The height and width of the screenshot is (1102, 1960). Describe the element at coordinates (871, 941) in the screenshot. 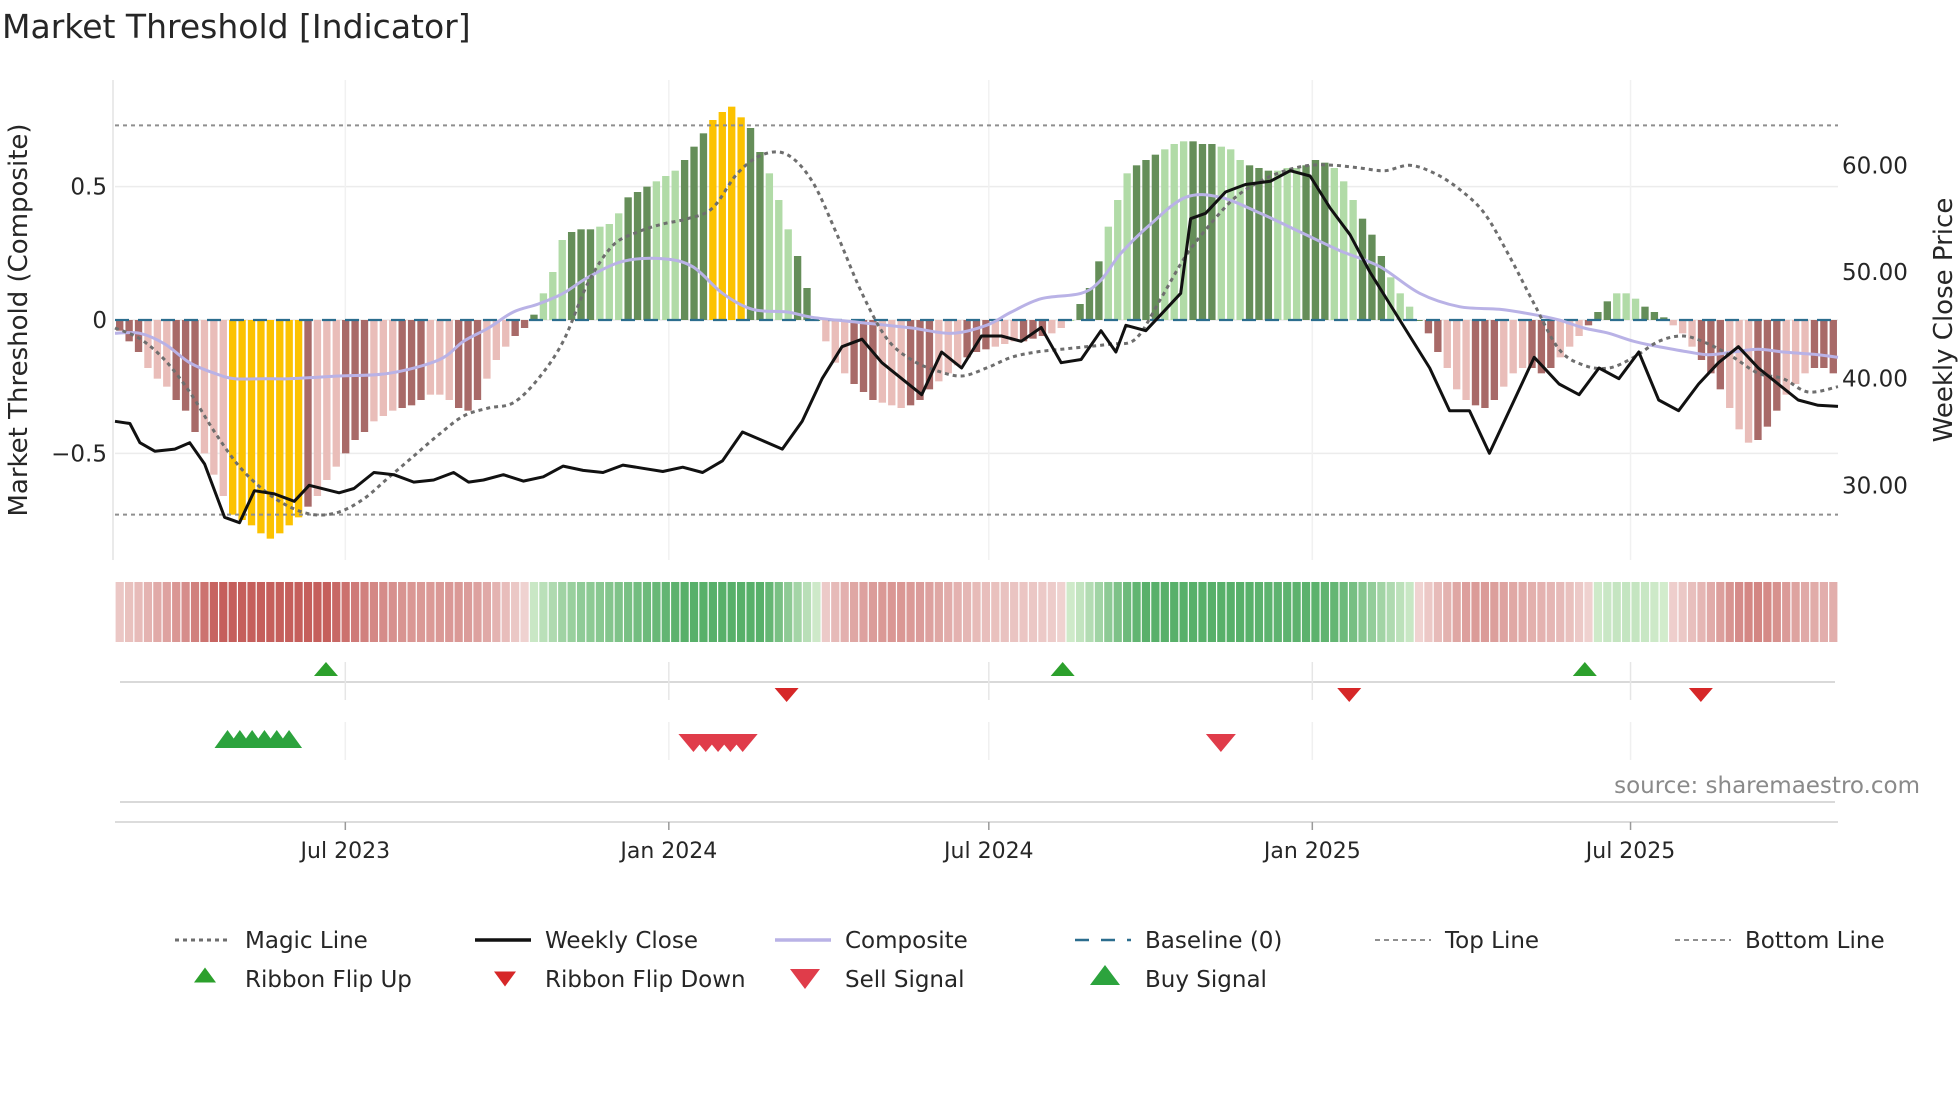

I see `legend-item-2: Composite` at that location.